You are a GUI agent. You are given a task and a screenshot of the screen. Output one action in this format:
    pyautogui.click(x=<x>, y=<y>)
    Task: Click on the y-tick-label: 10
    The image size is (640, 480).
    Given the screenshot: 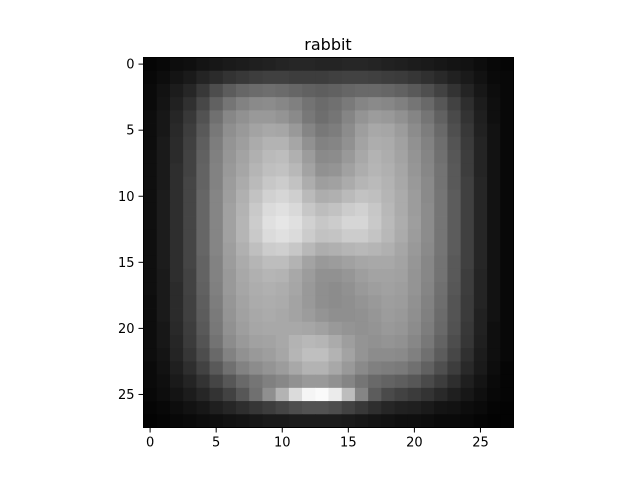 What is the action you would take?
    pyautogui.click(x=126, y=197)
    